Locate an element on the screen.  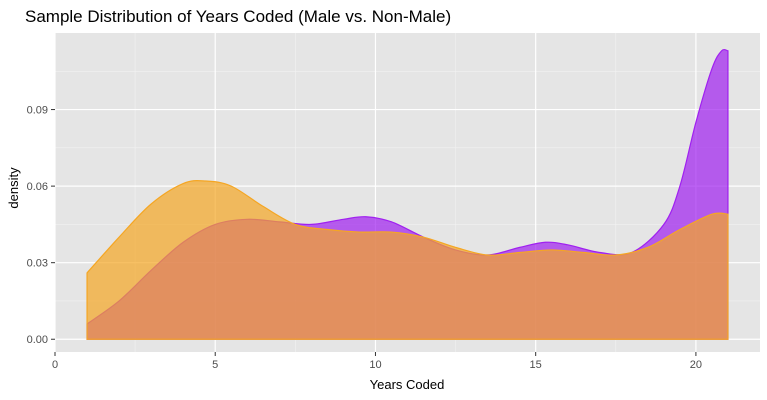
x-axis-title: Years Coded is located at coordinates (407, 384).